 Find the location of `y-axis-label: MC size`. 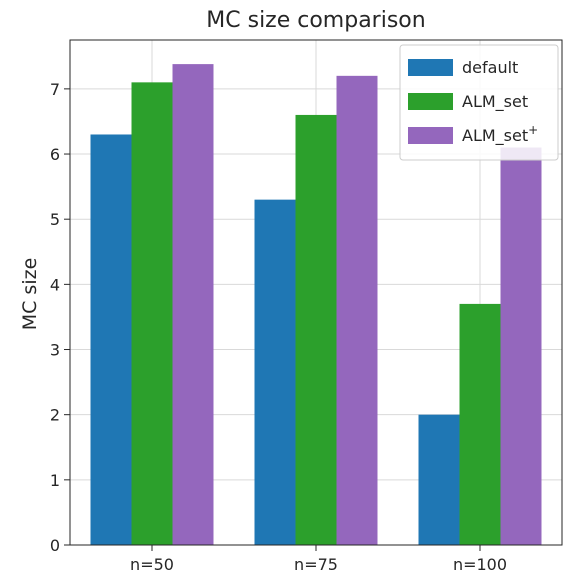

y-axis-label: MC size is located at coordinates (30, 294).